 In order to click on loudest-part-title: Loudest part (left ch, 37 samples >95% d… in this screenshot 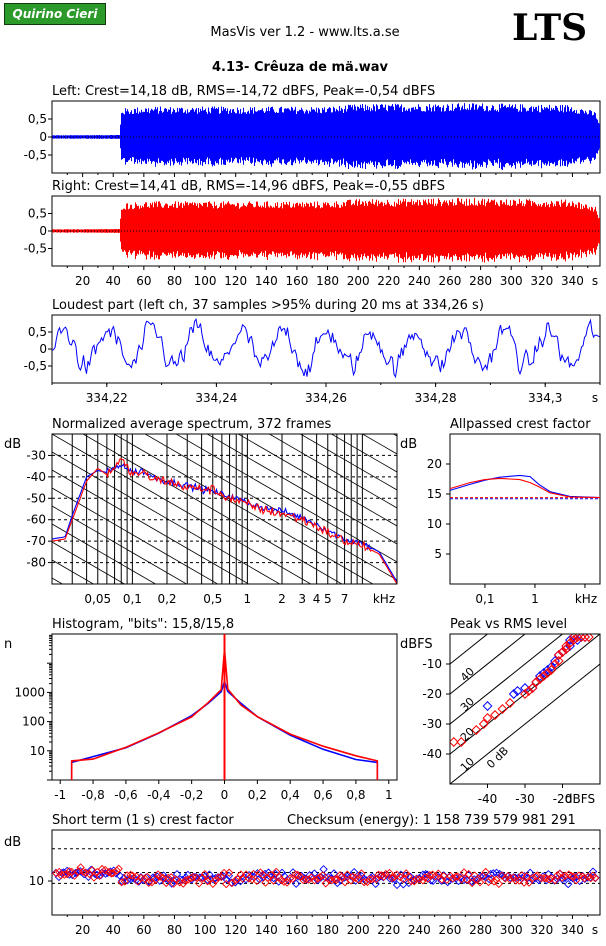, I will do `click(268, 305)`.